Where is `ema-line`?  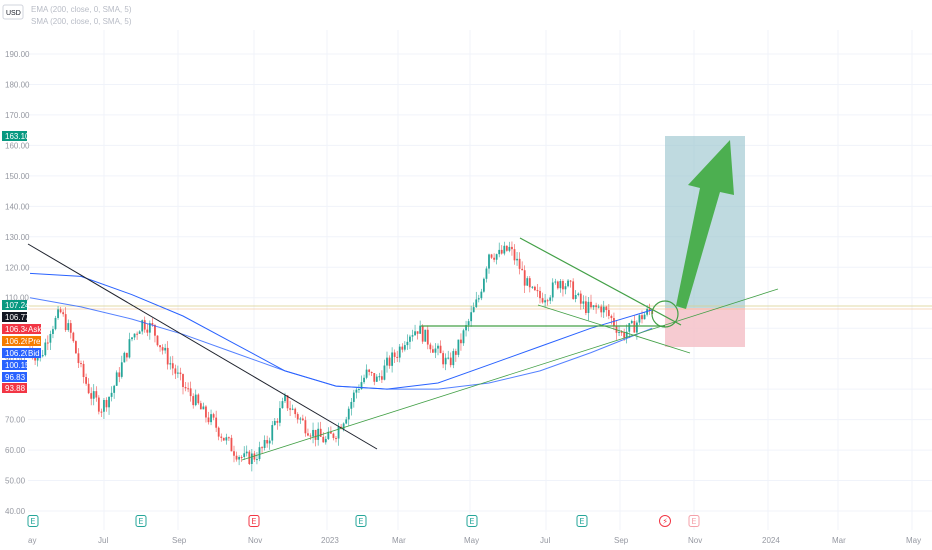 ema-line is located at coordinates (341, 331).